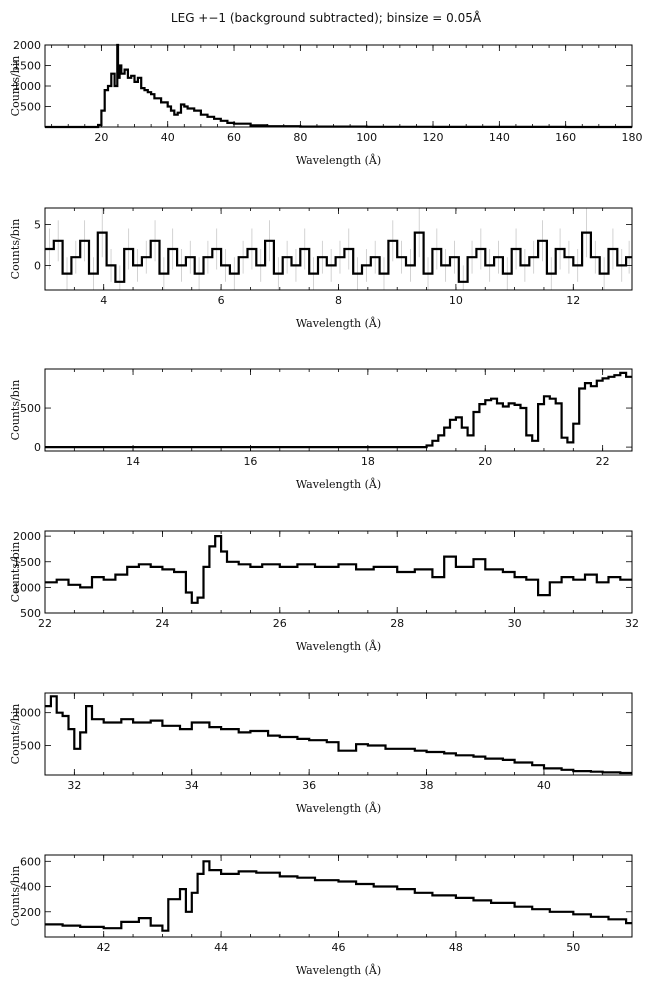 The width and height of the screenshot is (652, 989). What do you see at coordinates (338, 300) in the screenshot?
I see `x-tick-label: 8` at bounding box center [338, 300].